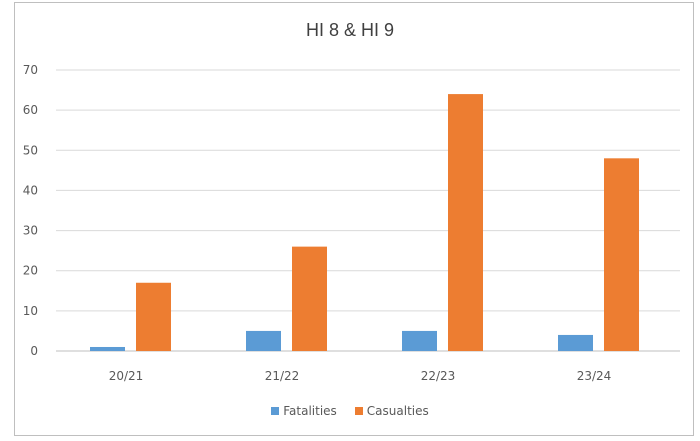  I want to click on x-tick-label-0: 20/21, so click(126, 376).